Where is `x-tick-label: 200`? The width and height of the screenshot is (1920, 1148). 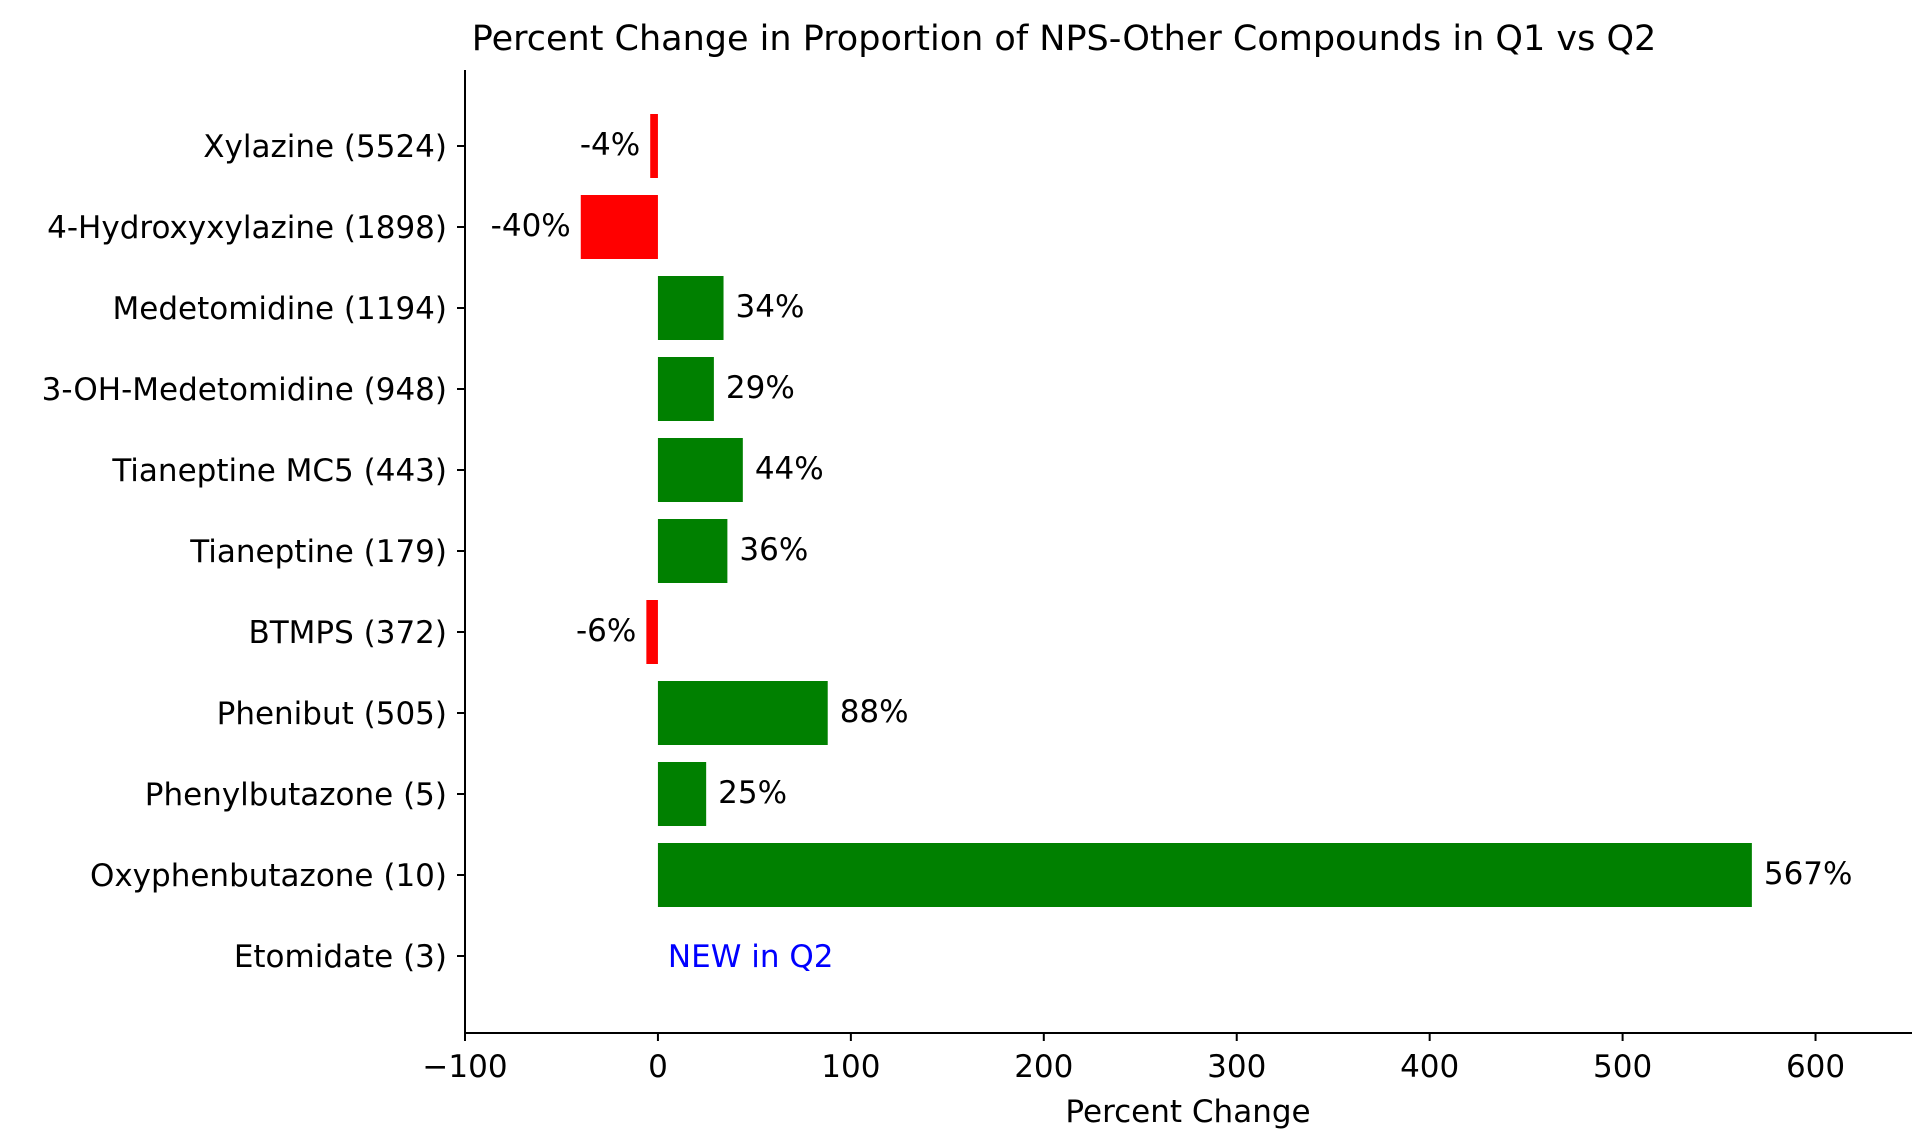 x-tick-label: 200 is located at coordinates (1043, 1067).